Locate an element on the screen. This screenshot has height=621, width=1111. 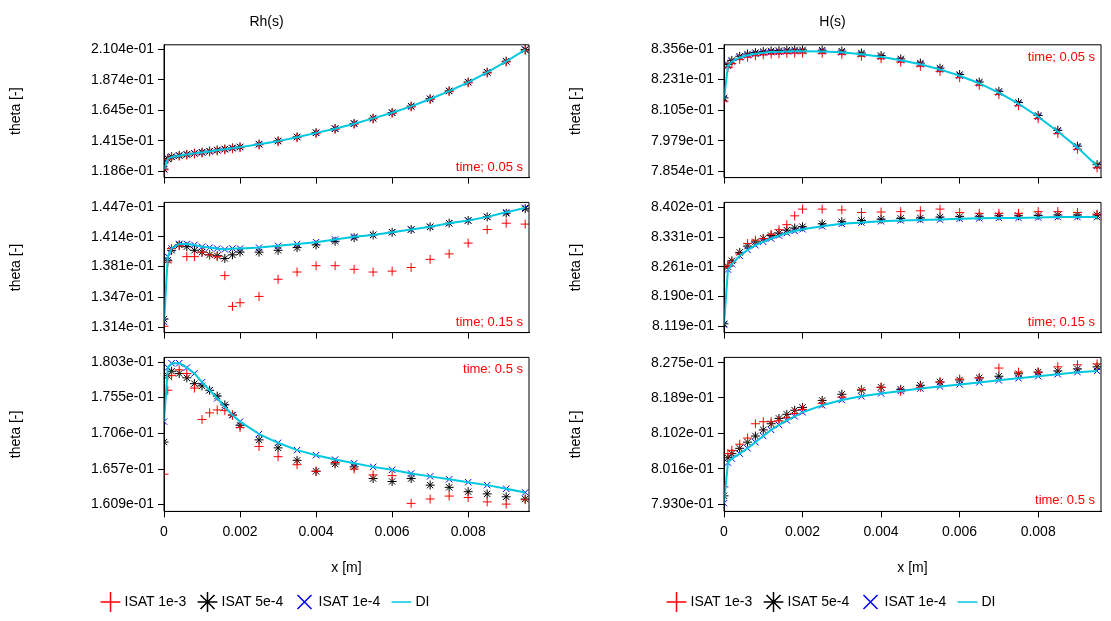
y-tick-label: 8.189e-01 is located at coordinates (682, 396).